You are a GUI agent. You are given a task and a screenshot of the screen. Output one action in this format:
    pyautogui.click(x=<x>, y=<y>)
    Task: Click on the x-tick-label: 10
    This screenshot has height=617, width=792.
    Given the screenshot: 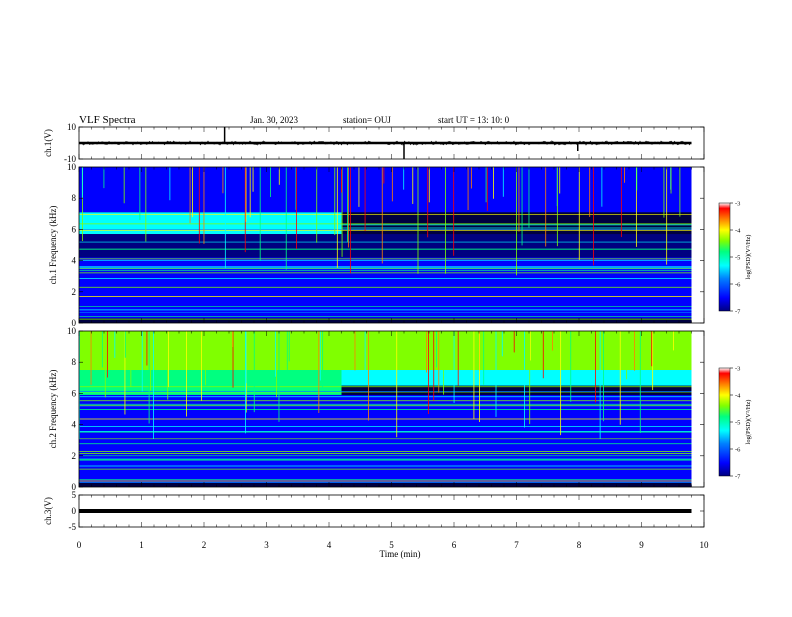 What is the action you would take?
    pyautogui.click(x=705, y=545)
    